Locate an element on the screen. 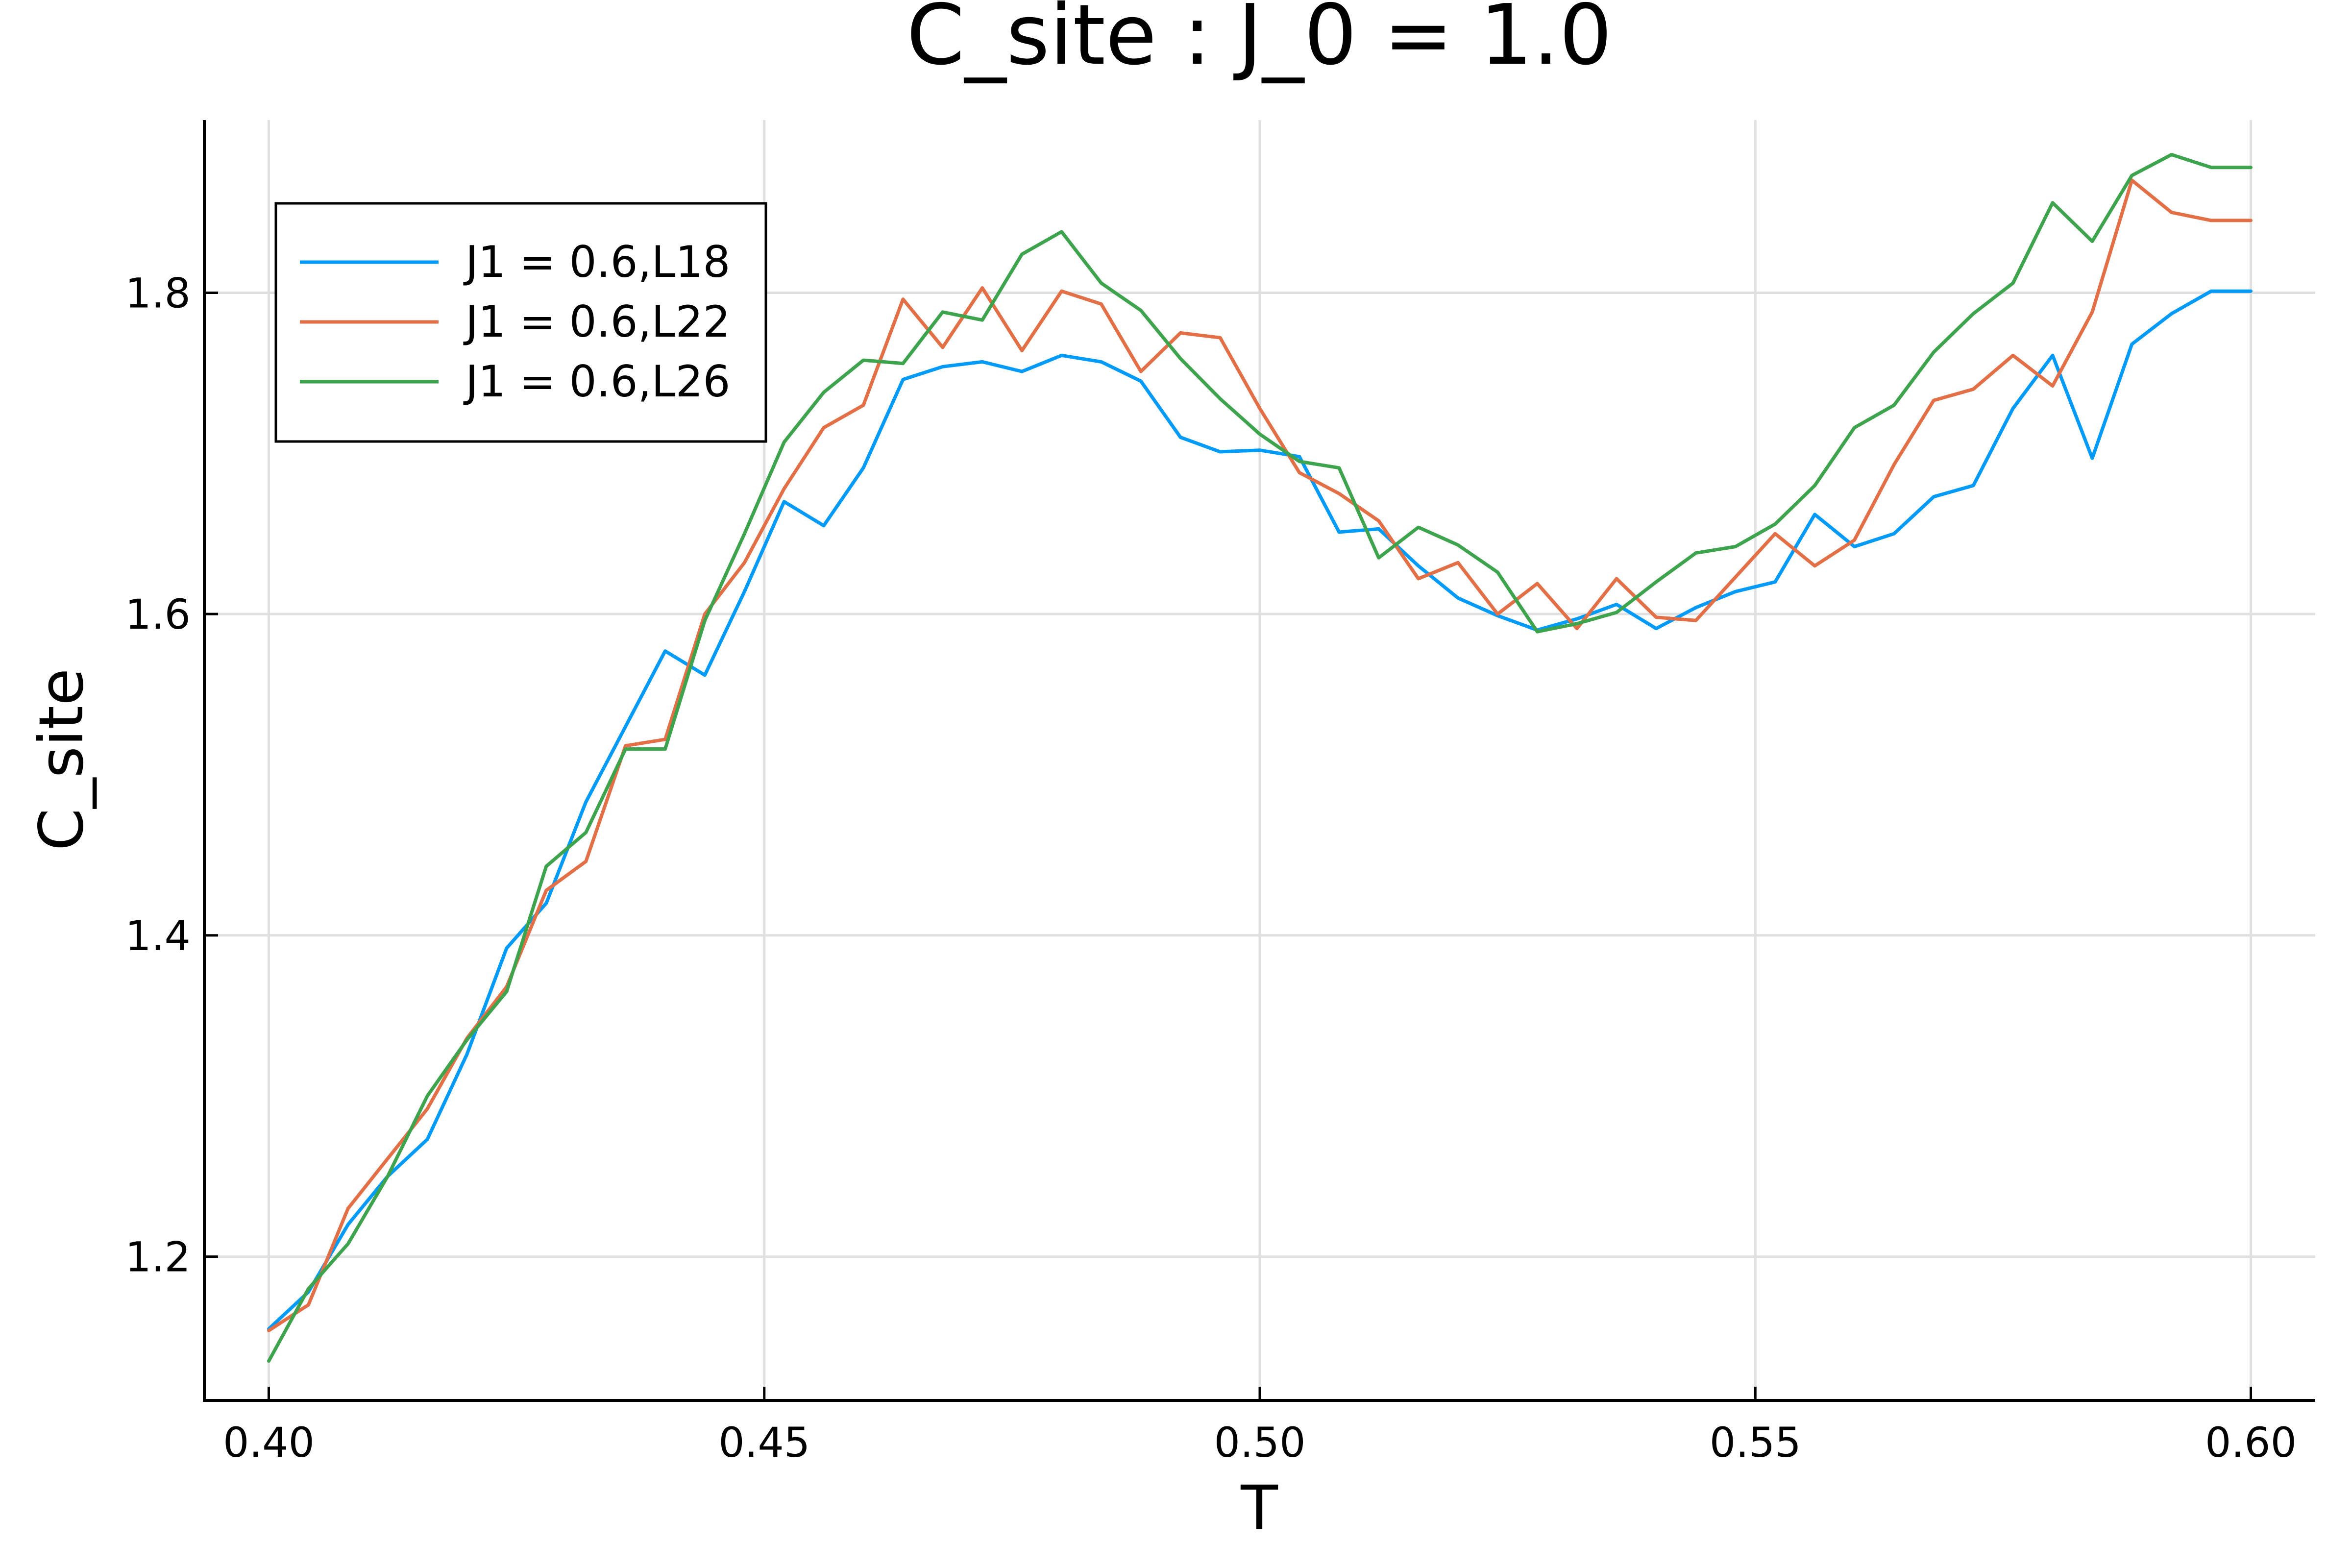  x-axis-label: T is located at coordinates (1259, 1508).